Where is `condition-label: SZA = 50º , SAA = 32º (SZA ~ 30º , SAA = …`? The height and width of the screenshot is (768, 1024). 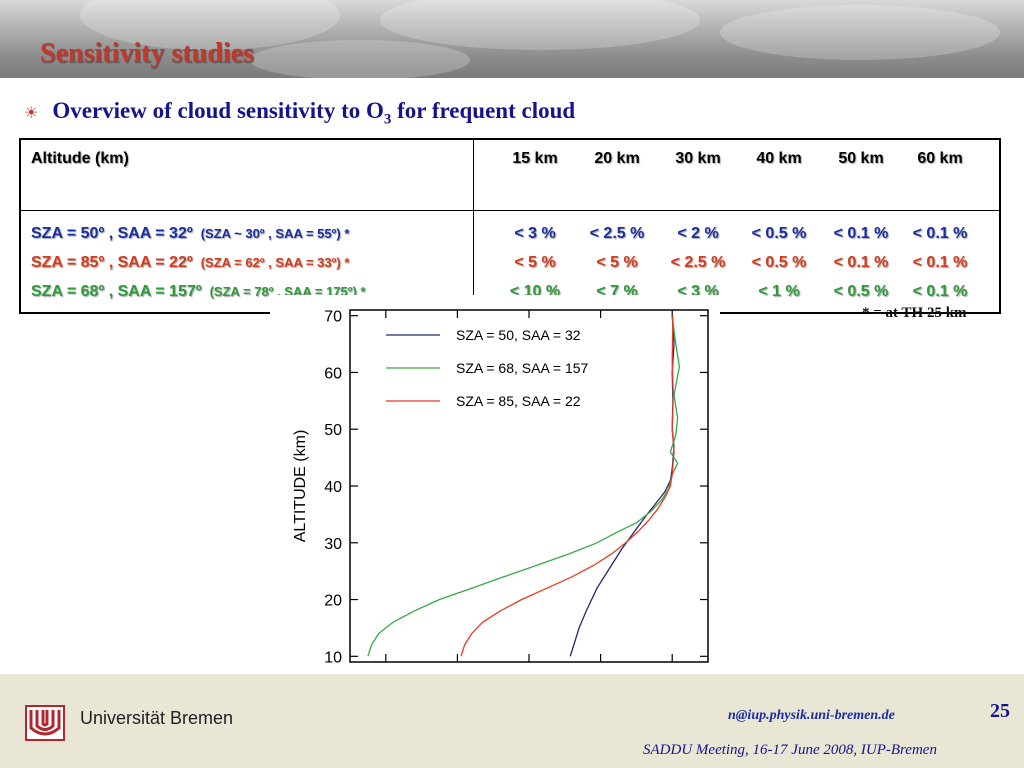
condition-label: SZA = 50º , SAA = 32º (SZA ~ 30º , SAA = … is located at coordinates (247, 233).